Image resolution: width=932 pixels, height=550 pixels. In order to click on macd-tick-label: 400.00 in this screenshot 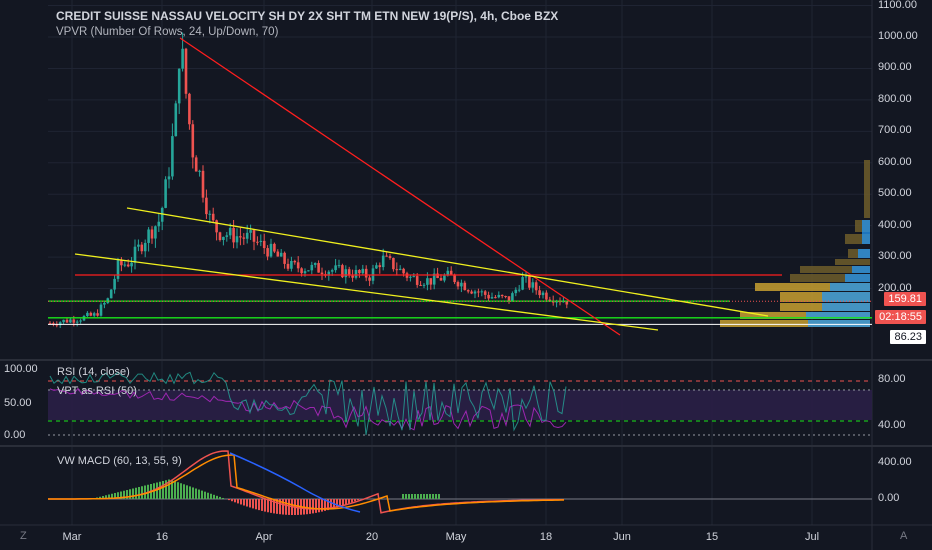, I will do `click(895, 462)`.